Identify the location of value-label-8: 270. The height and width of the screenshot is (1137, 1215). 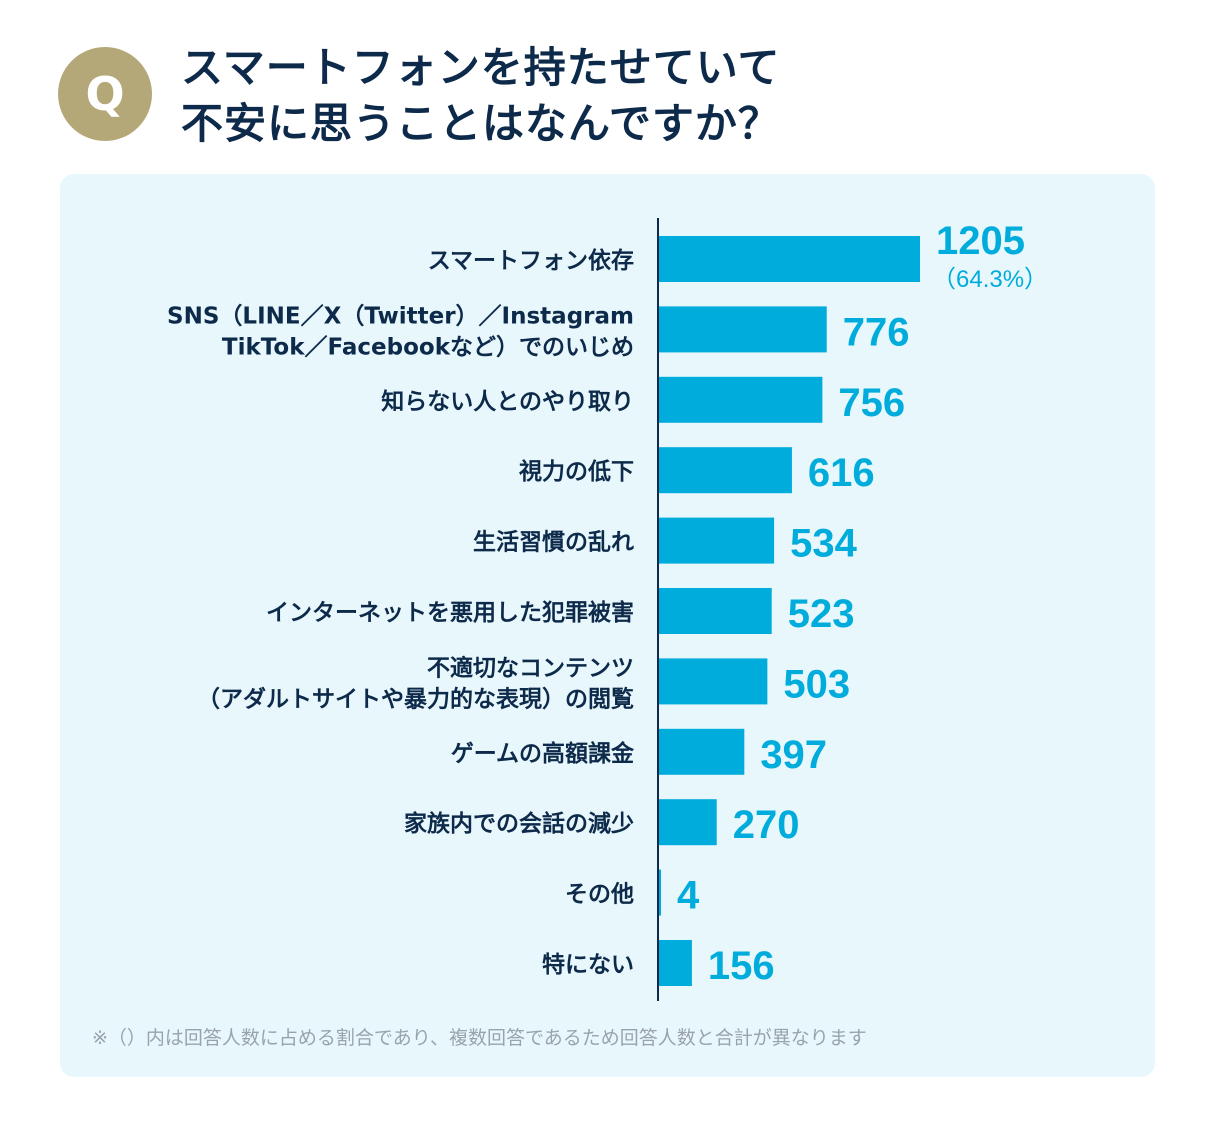
(766, 825).